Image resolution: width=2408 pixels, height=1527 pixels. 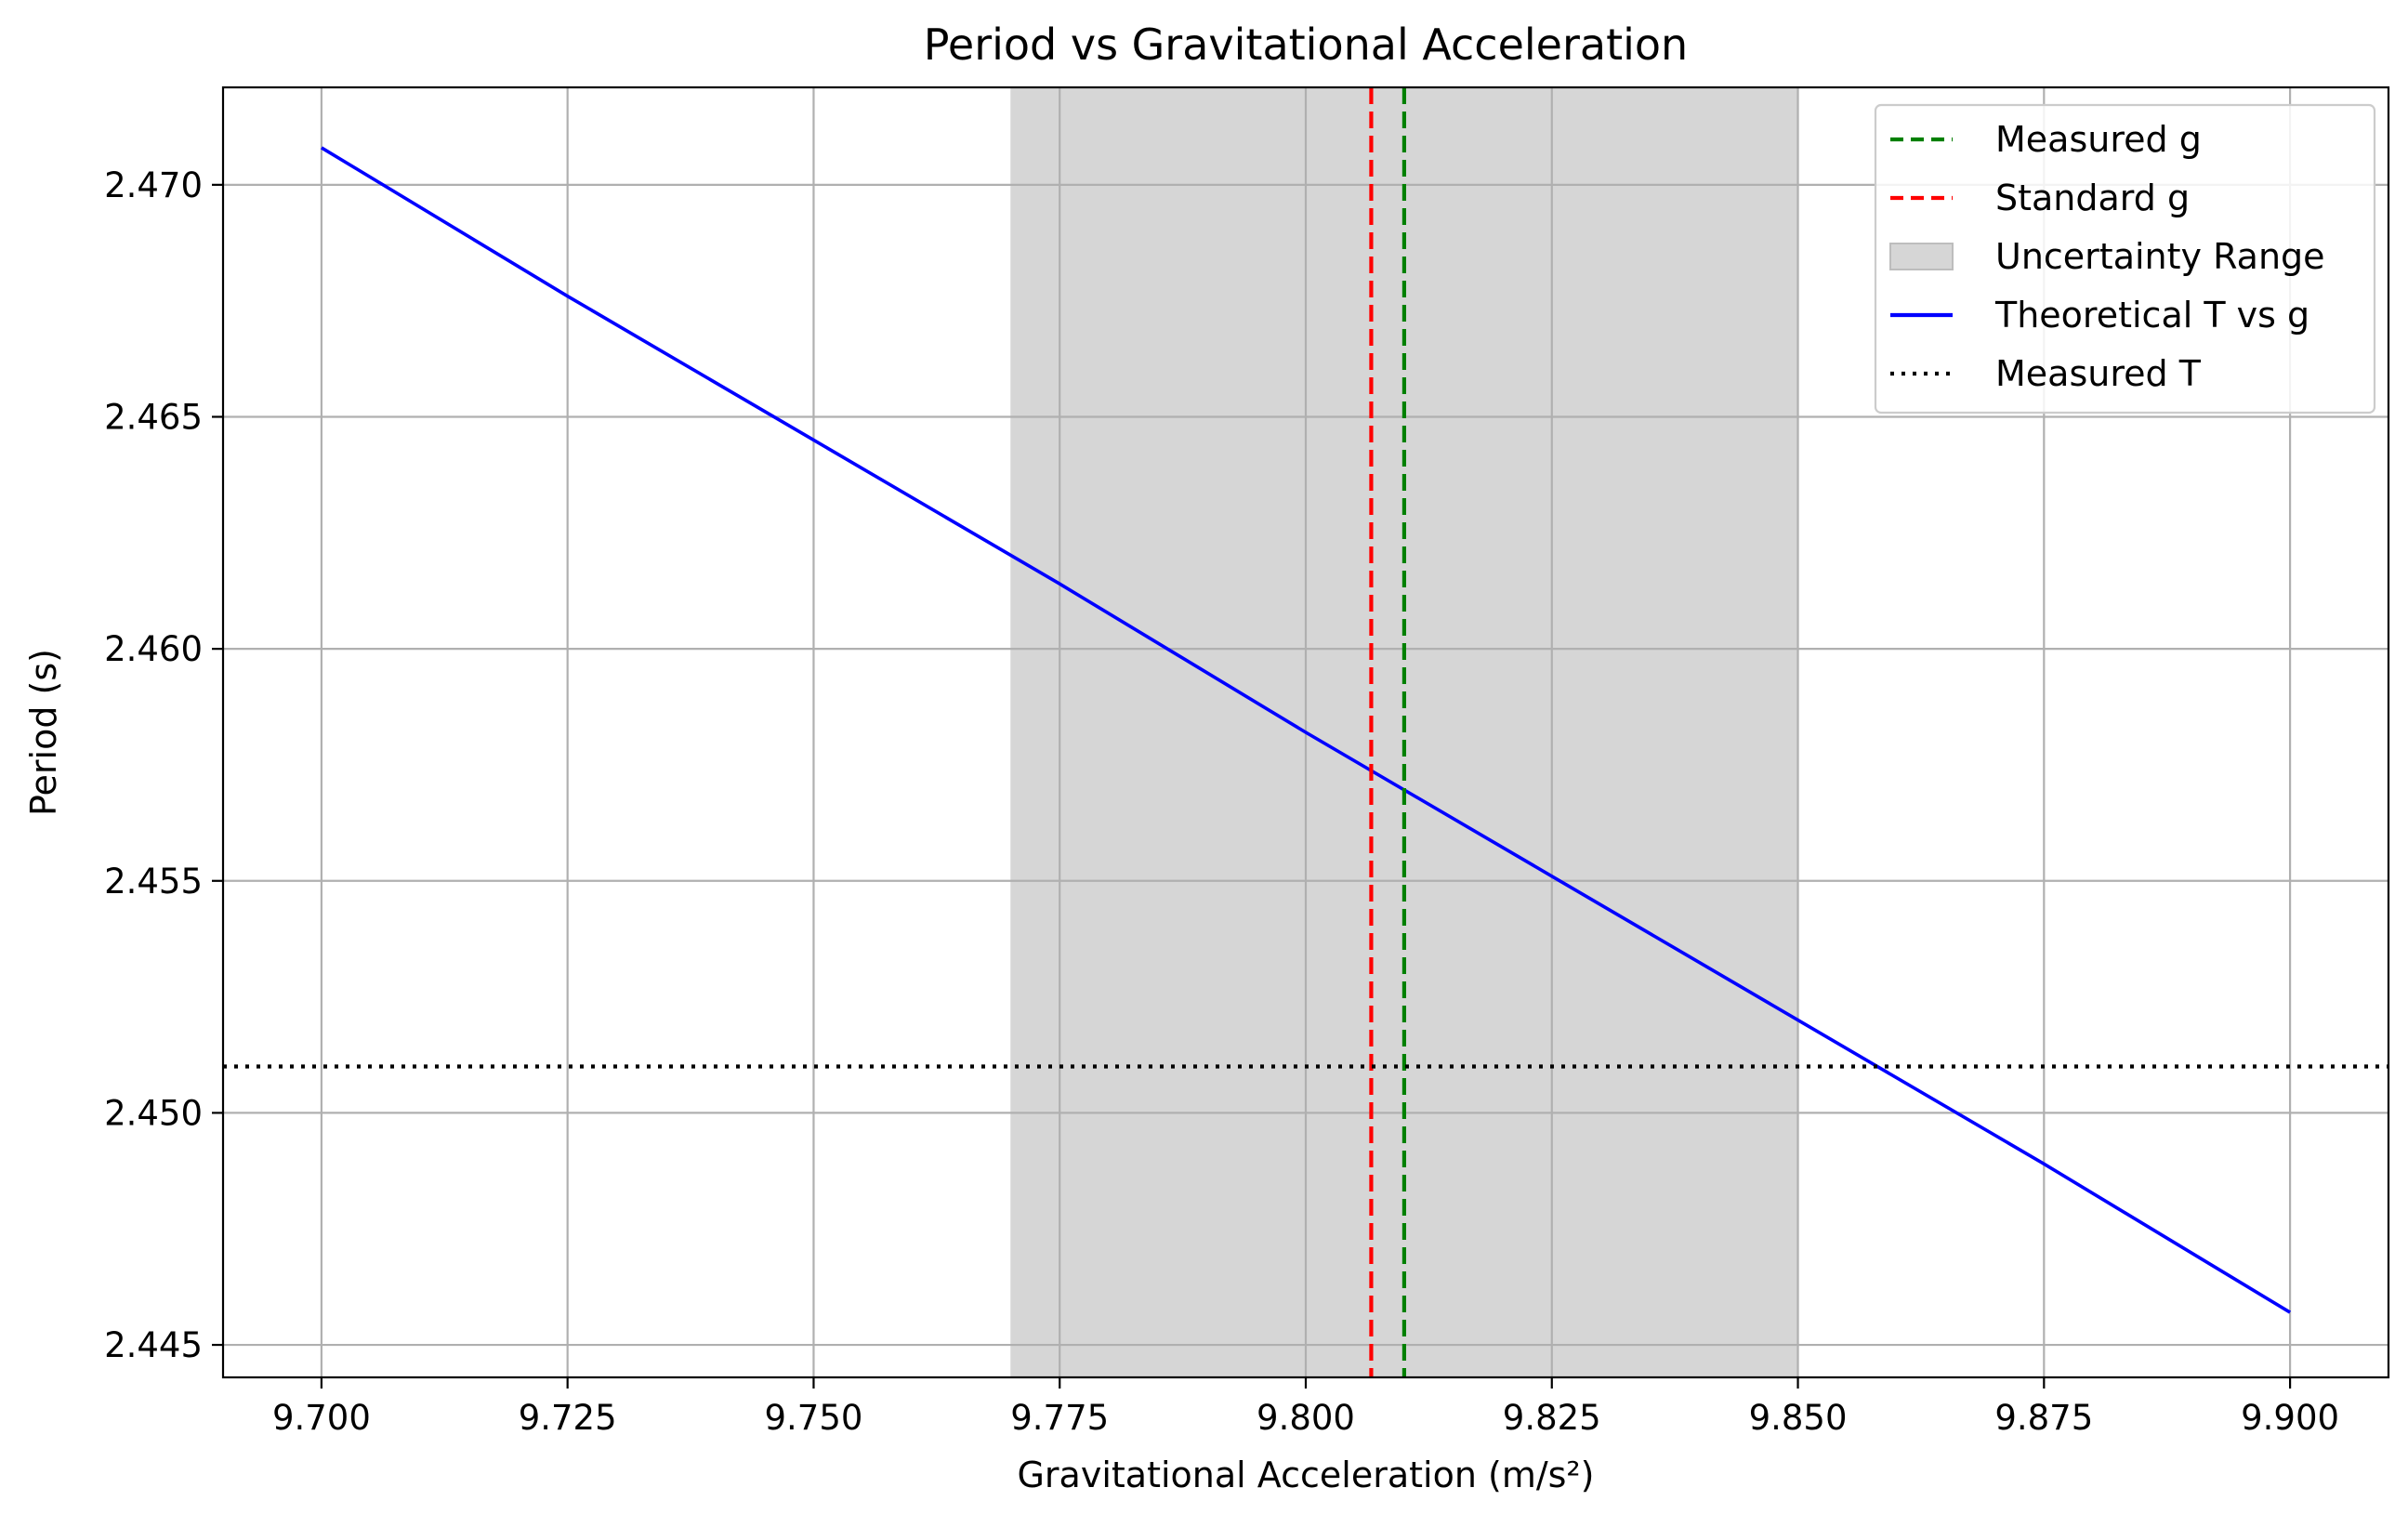 What do you see at coordinates (1306, 1418) in the screenshot?
I see `x-tick-label: 9.800` at bounding box center [1306, 1418].